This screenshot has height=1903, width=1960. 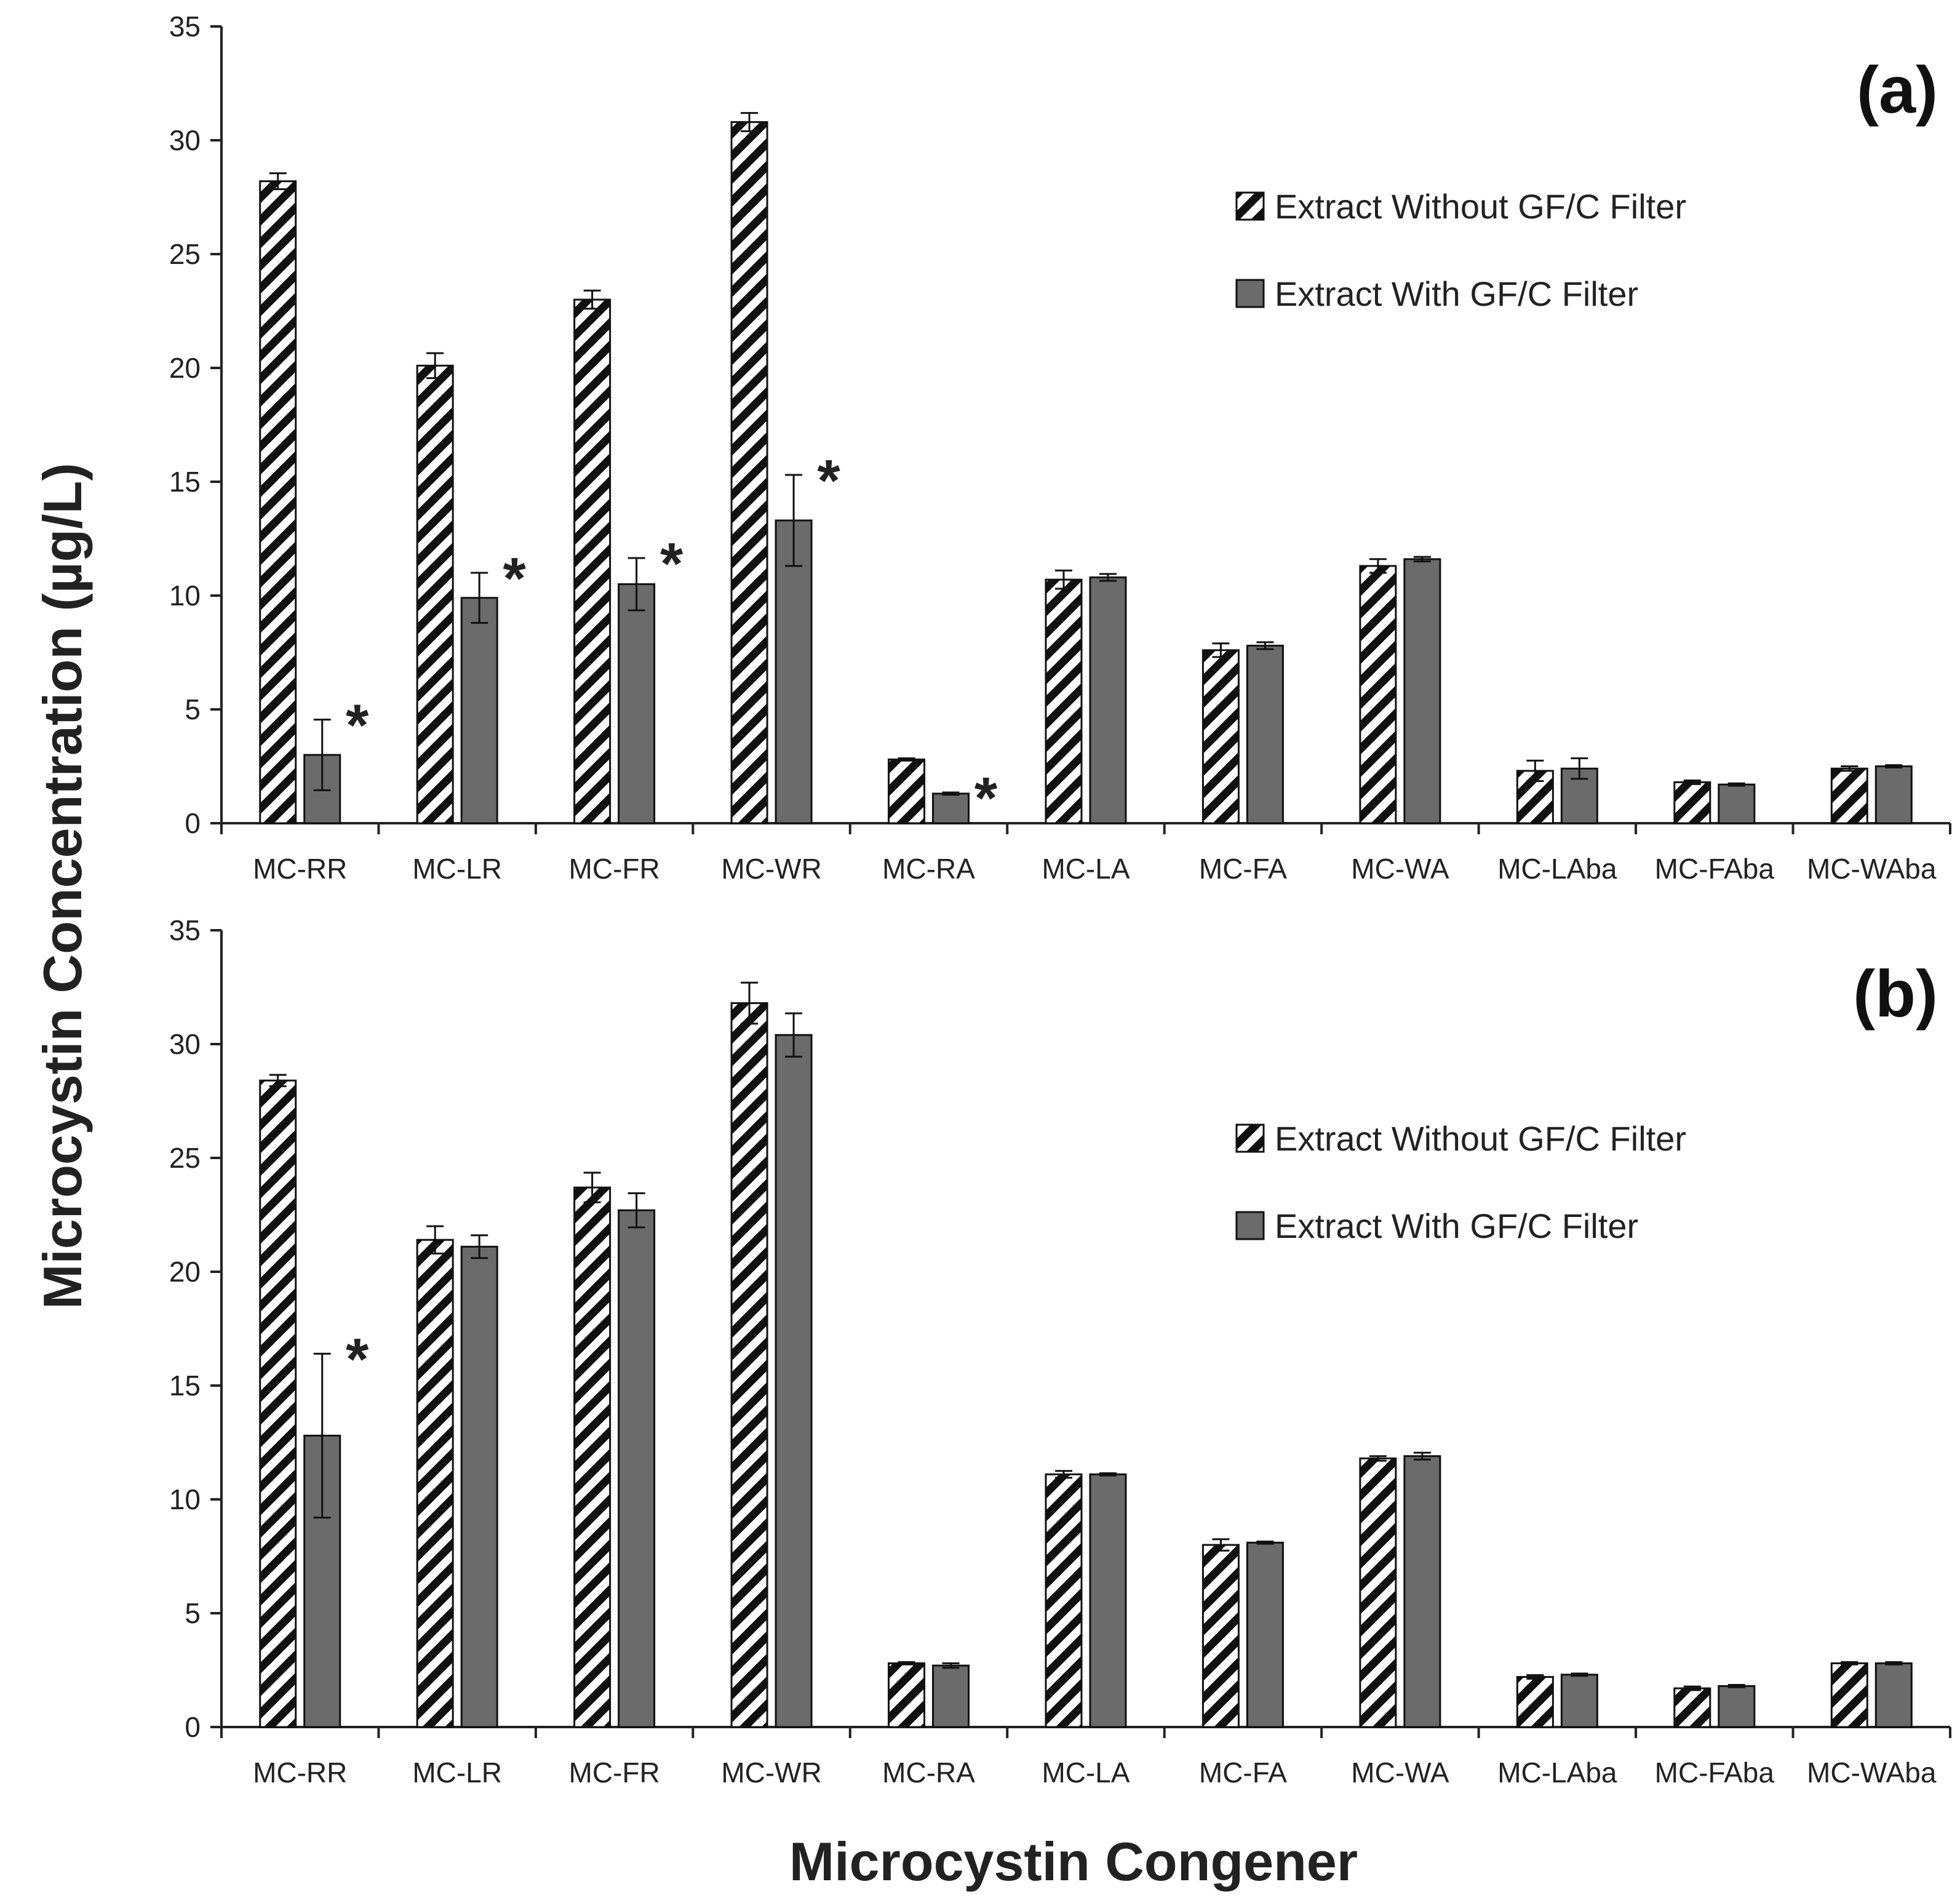 I want to click on panel-label: (b), so click(x=1895, y=994).